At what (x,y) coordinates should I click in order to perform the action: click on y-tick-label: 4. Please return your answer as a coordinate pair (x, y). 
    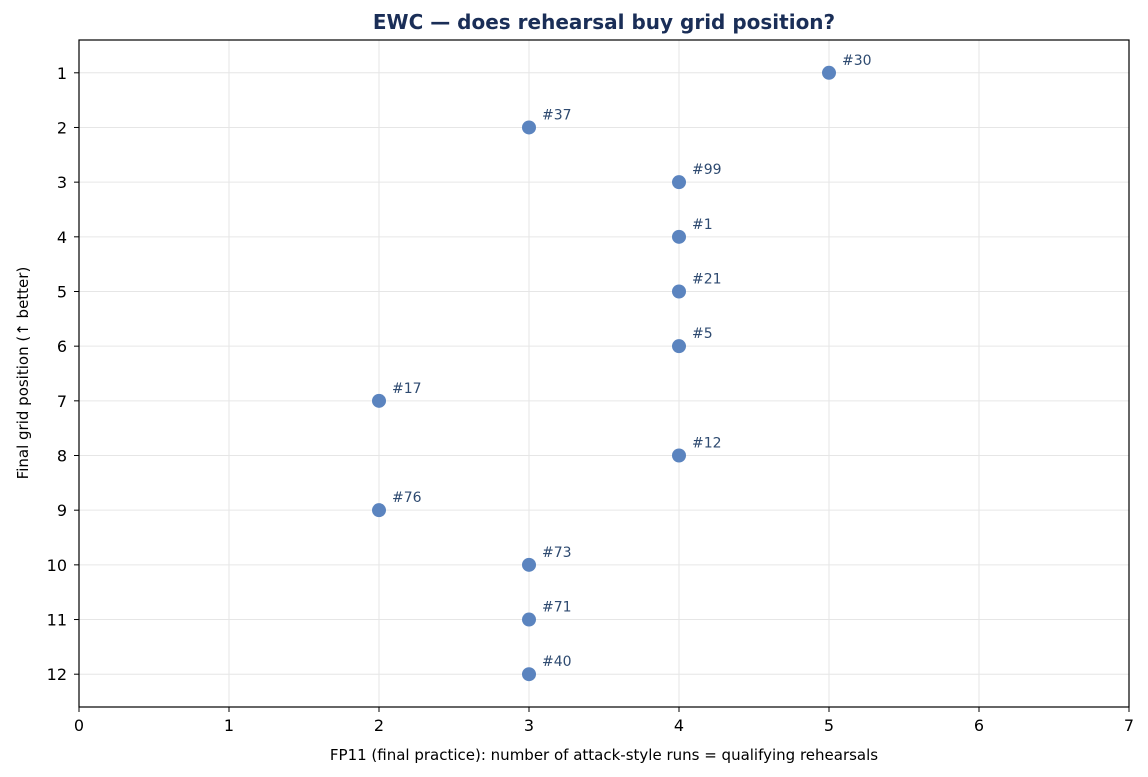
    Looking at the image, I should click on (62, 237).